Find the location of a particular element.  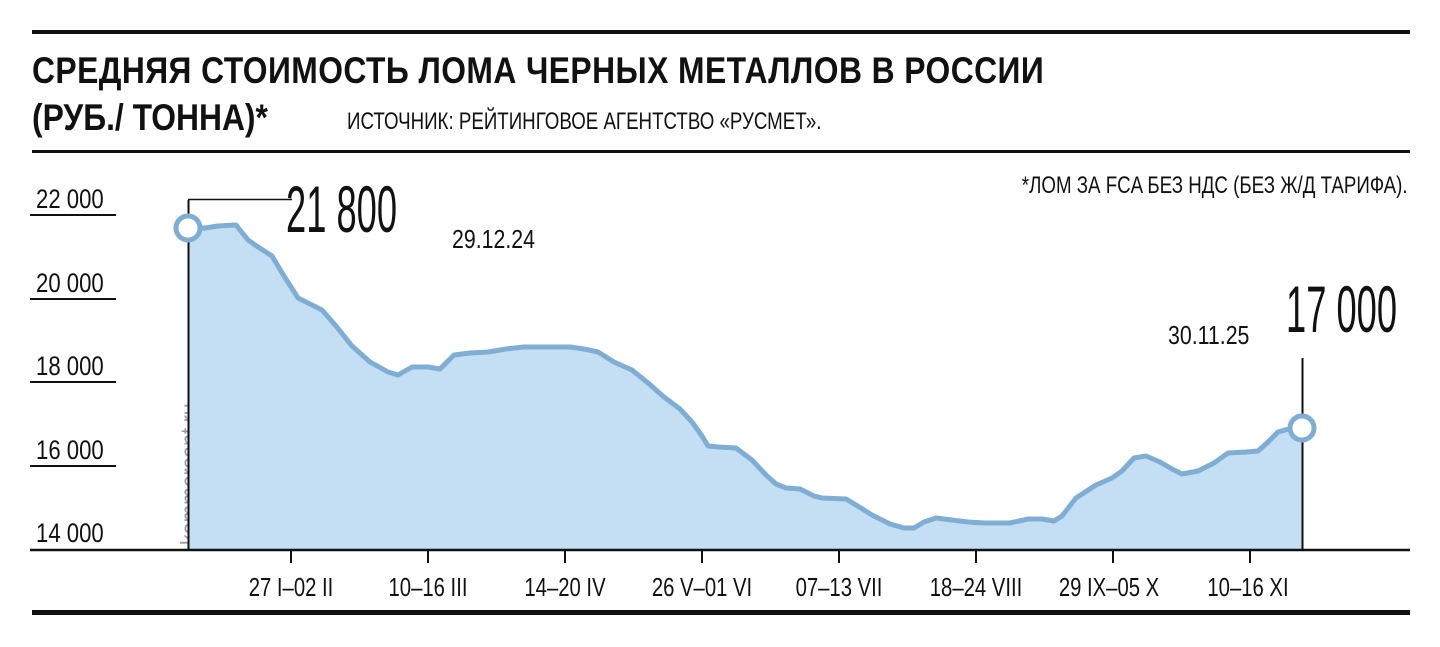

start-date-callout: 29.12.24 is located at coordinates (493, 239).